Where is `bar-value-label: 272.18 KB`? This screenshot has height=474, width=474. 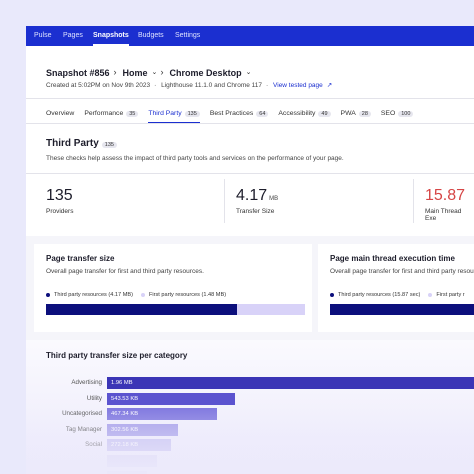
bar-value-label: 272.18 KB is located at coordinates (125, 445).